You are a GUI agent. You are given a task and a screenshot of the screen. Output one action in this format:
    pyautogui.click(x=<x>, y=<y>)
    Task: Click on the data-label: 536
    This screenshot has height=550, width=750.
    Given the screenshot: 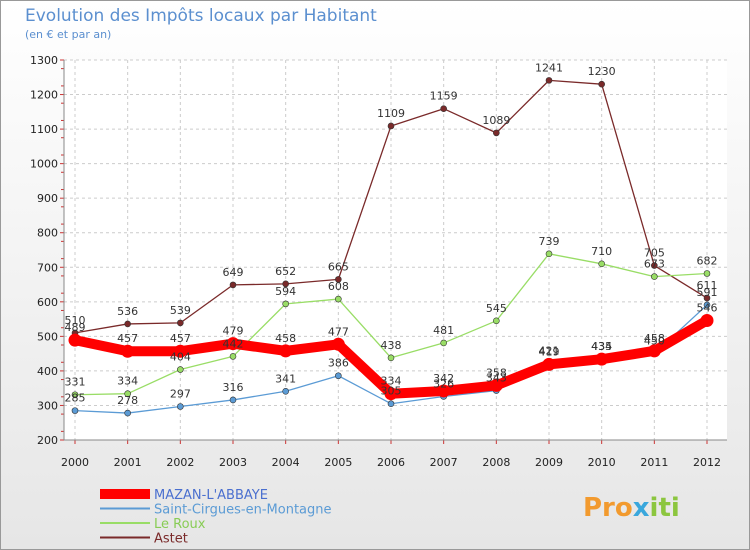 What is the action you would take?
    pyautogui.click(x=127, y=311)
    